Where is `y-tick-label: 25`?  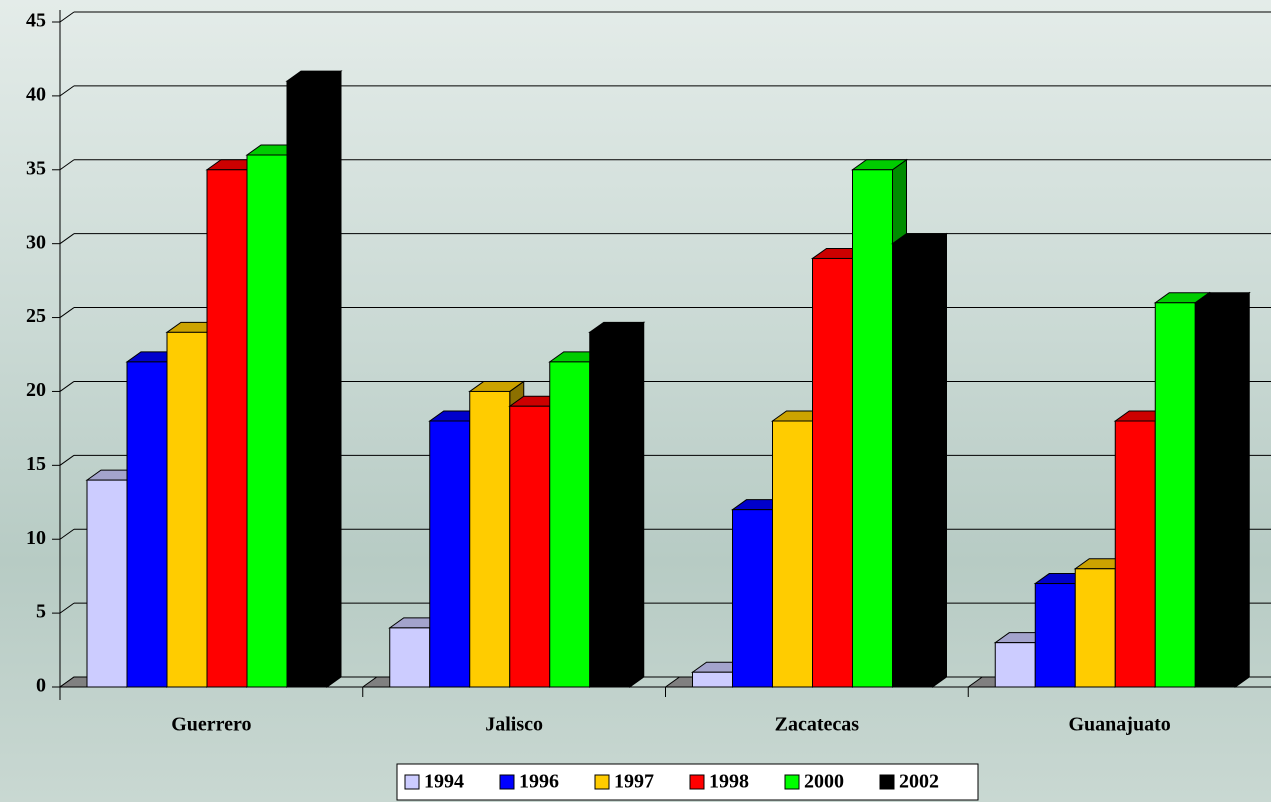 y-tick-label: 25 is located at coordinates (36, 316).